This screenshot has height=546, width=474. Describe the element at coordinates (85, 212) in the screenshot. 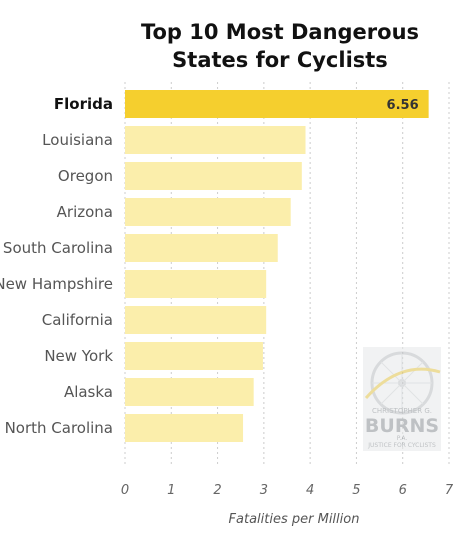

I see `category-label-arizona: Arizona` at that location.